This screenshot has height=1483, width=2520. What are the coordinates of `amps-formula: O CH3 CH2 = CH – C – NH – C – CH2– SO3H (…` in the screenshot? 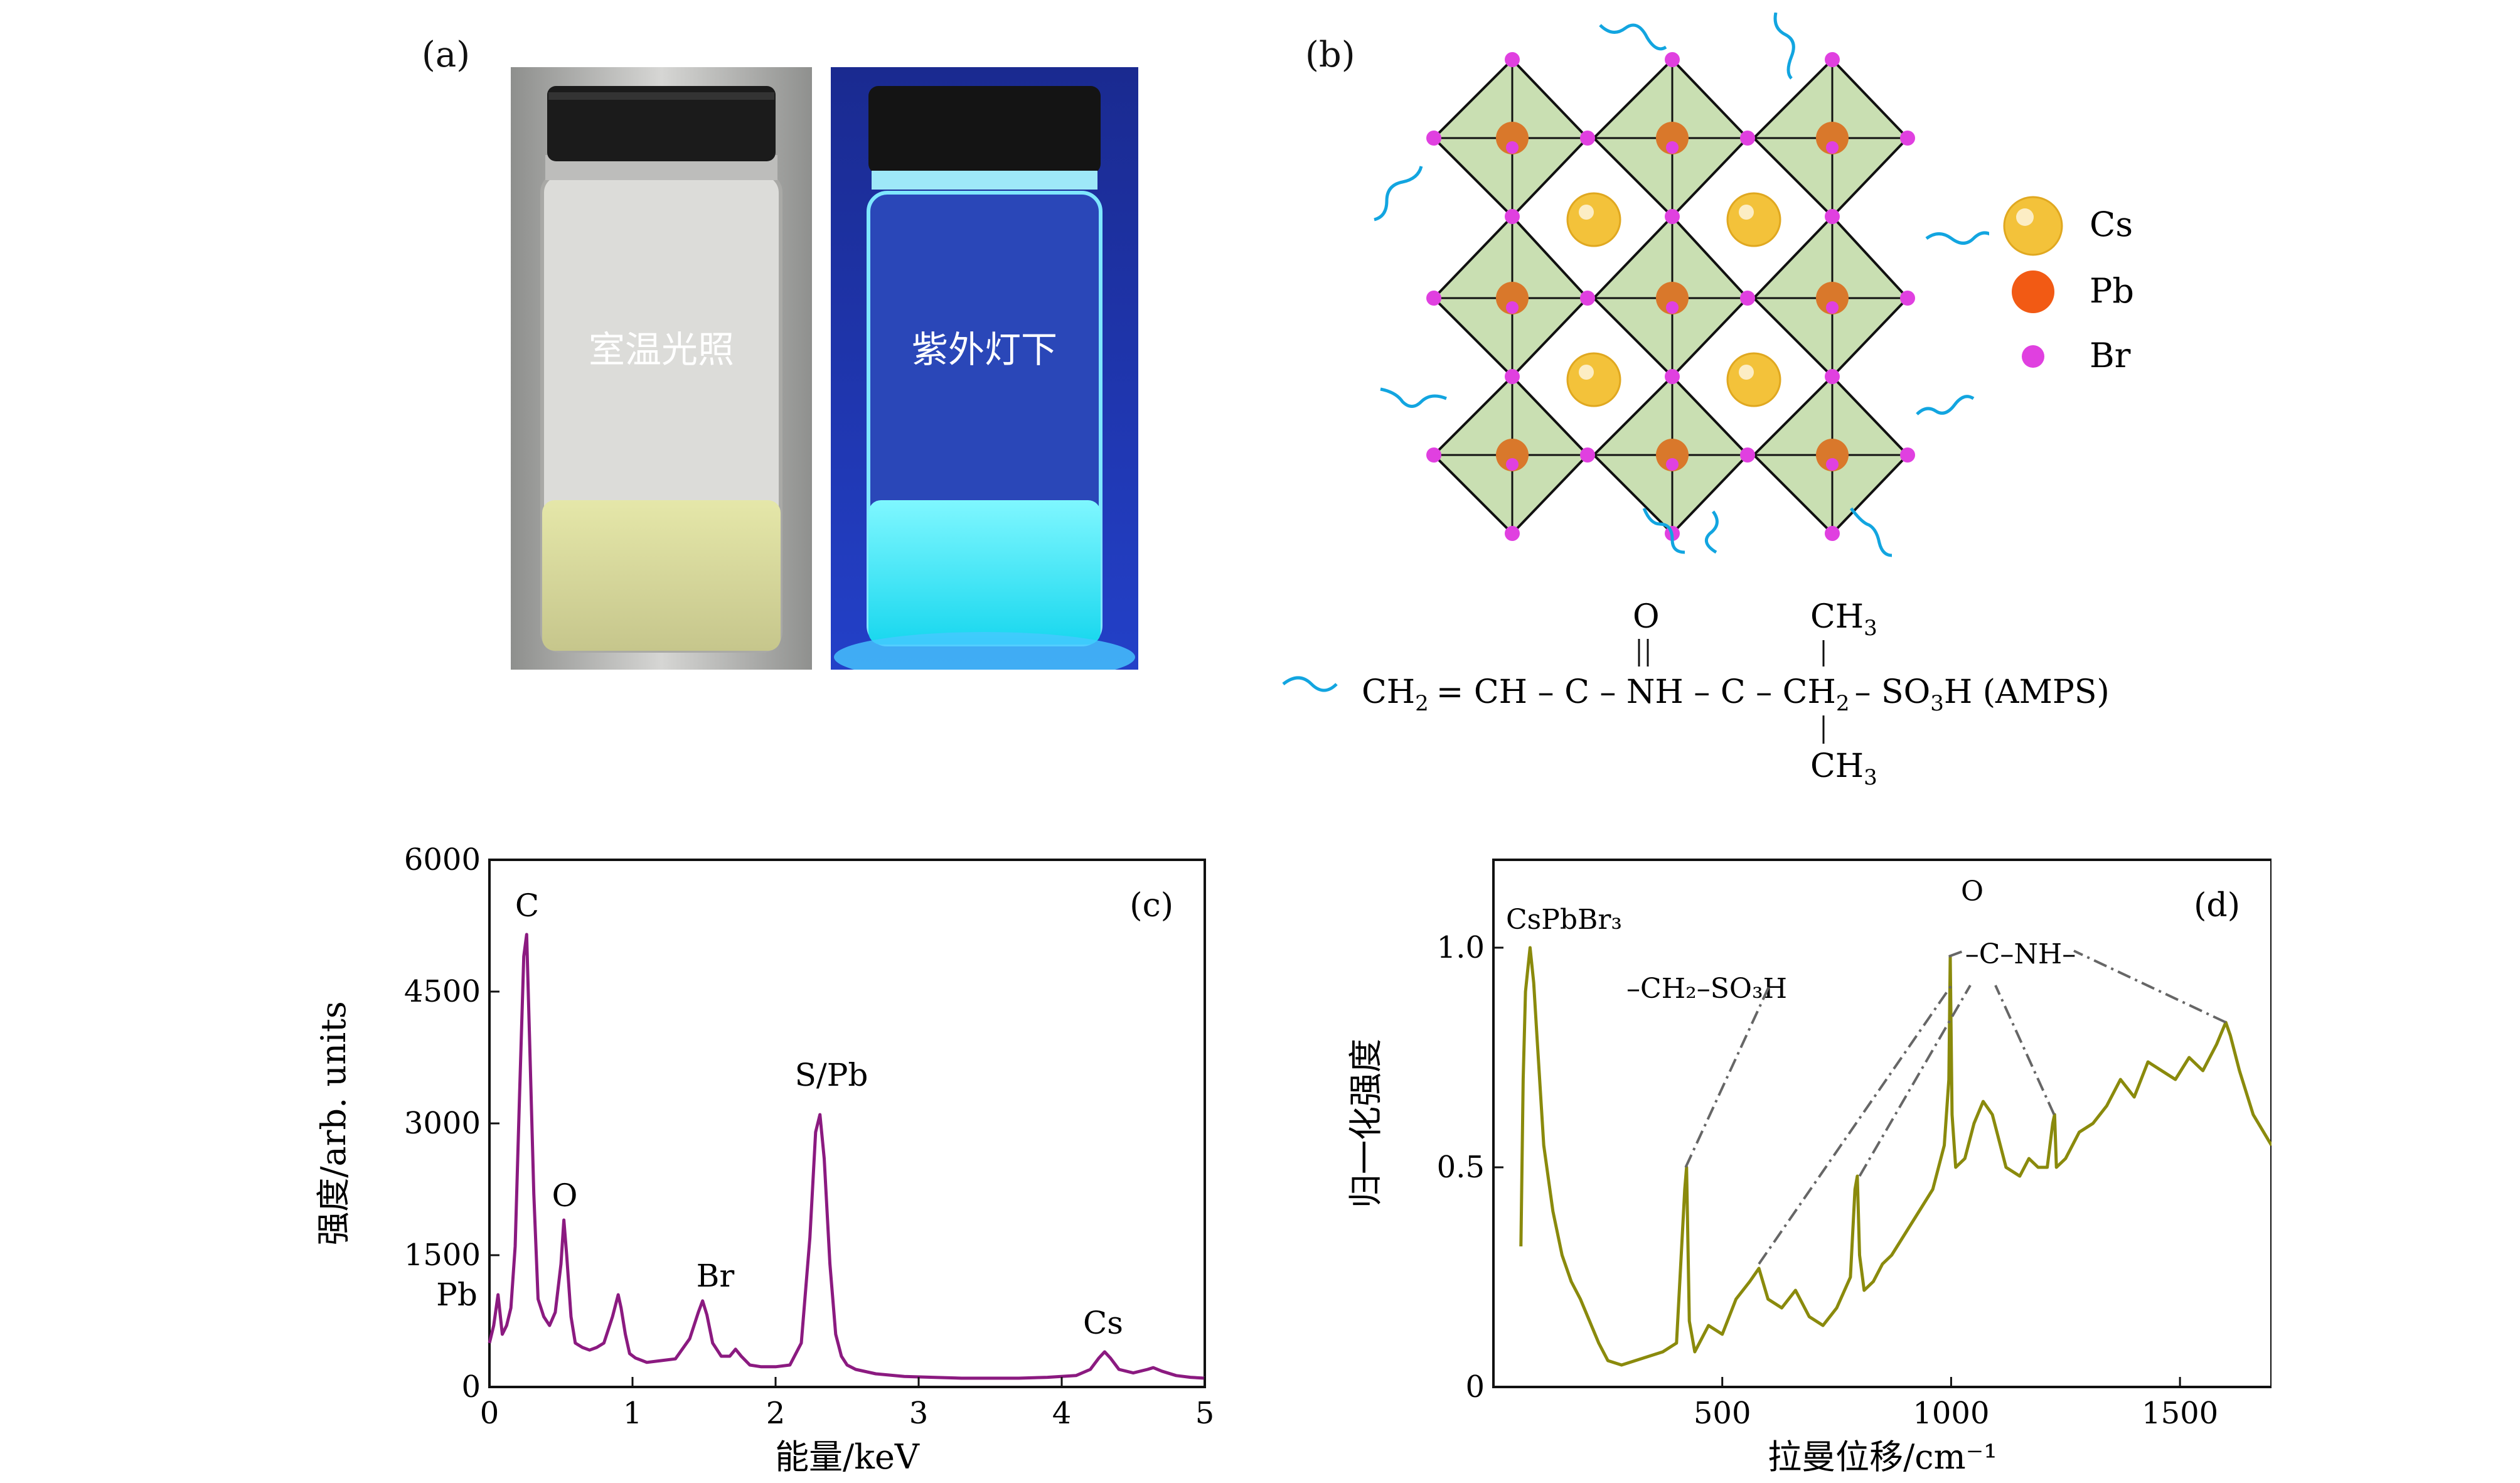 It's located at (1696, 694).